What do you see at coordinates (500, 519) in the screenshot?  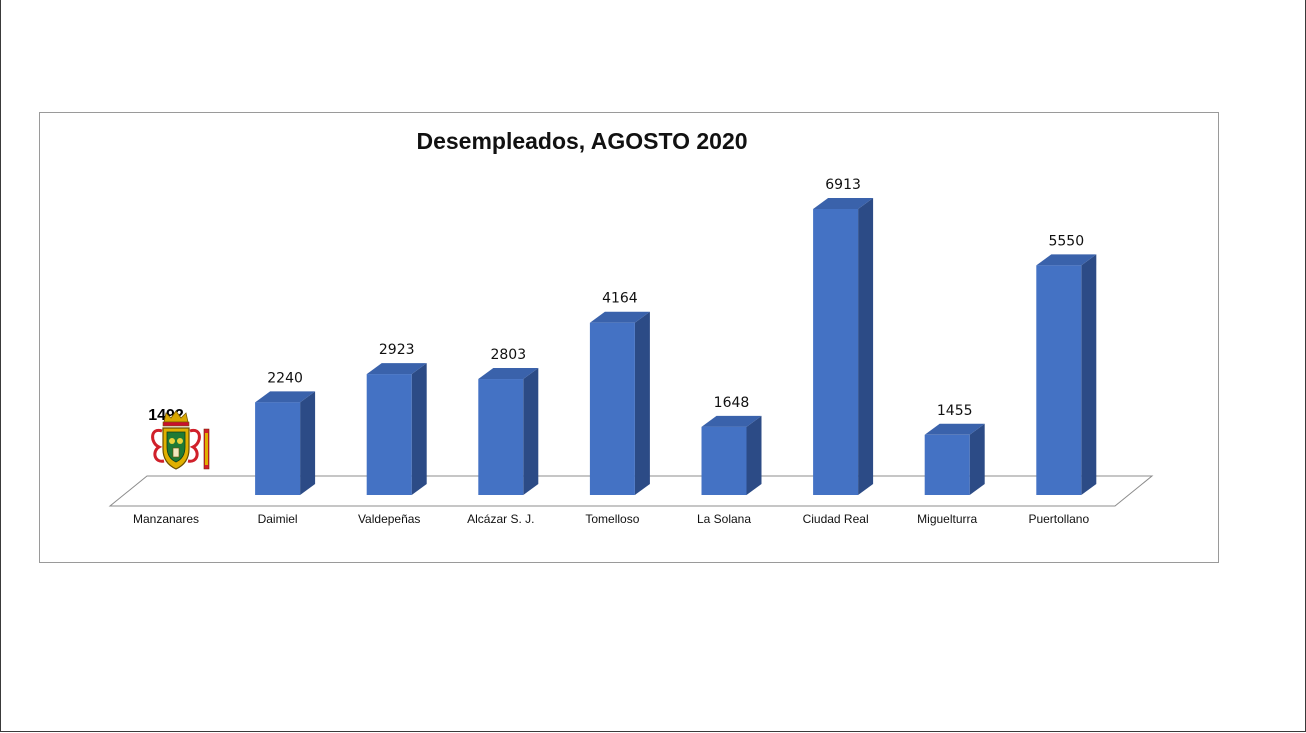 I see `category-tick-label: Alcázar S. J.` at bounding box center [500, 519].